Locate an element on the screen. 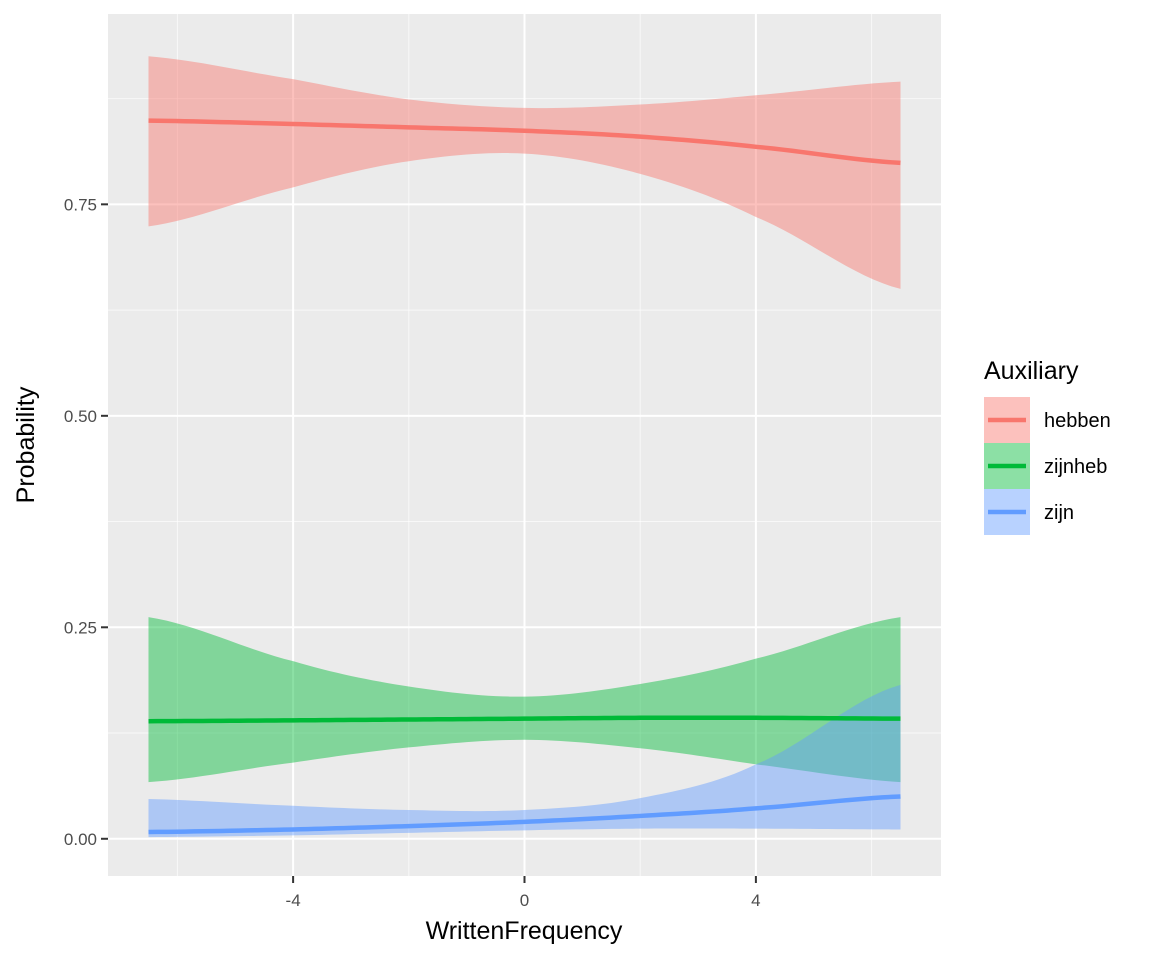 This screenshot has height=960, width=1152. ribbon-zijnheb is located at coordinates (524, 700).